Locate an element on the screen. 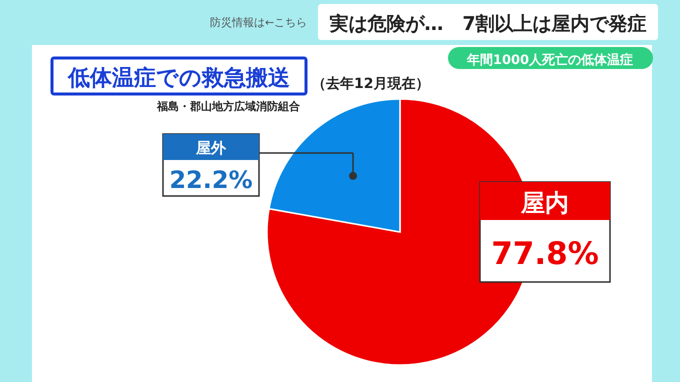 This screenshot has height=382, width=680. chart-subtitle: （去年12月現在） is located at coordinates (371, 84).